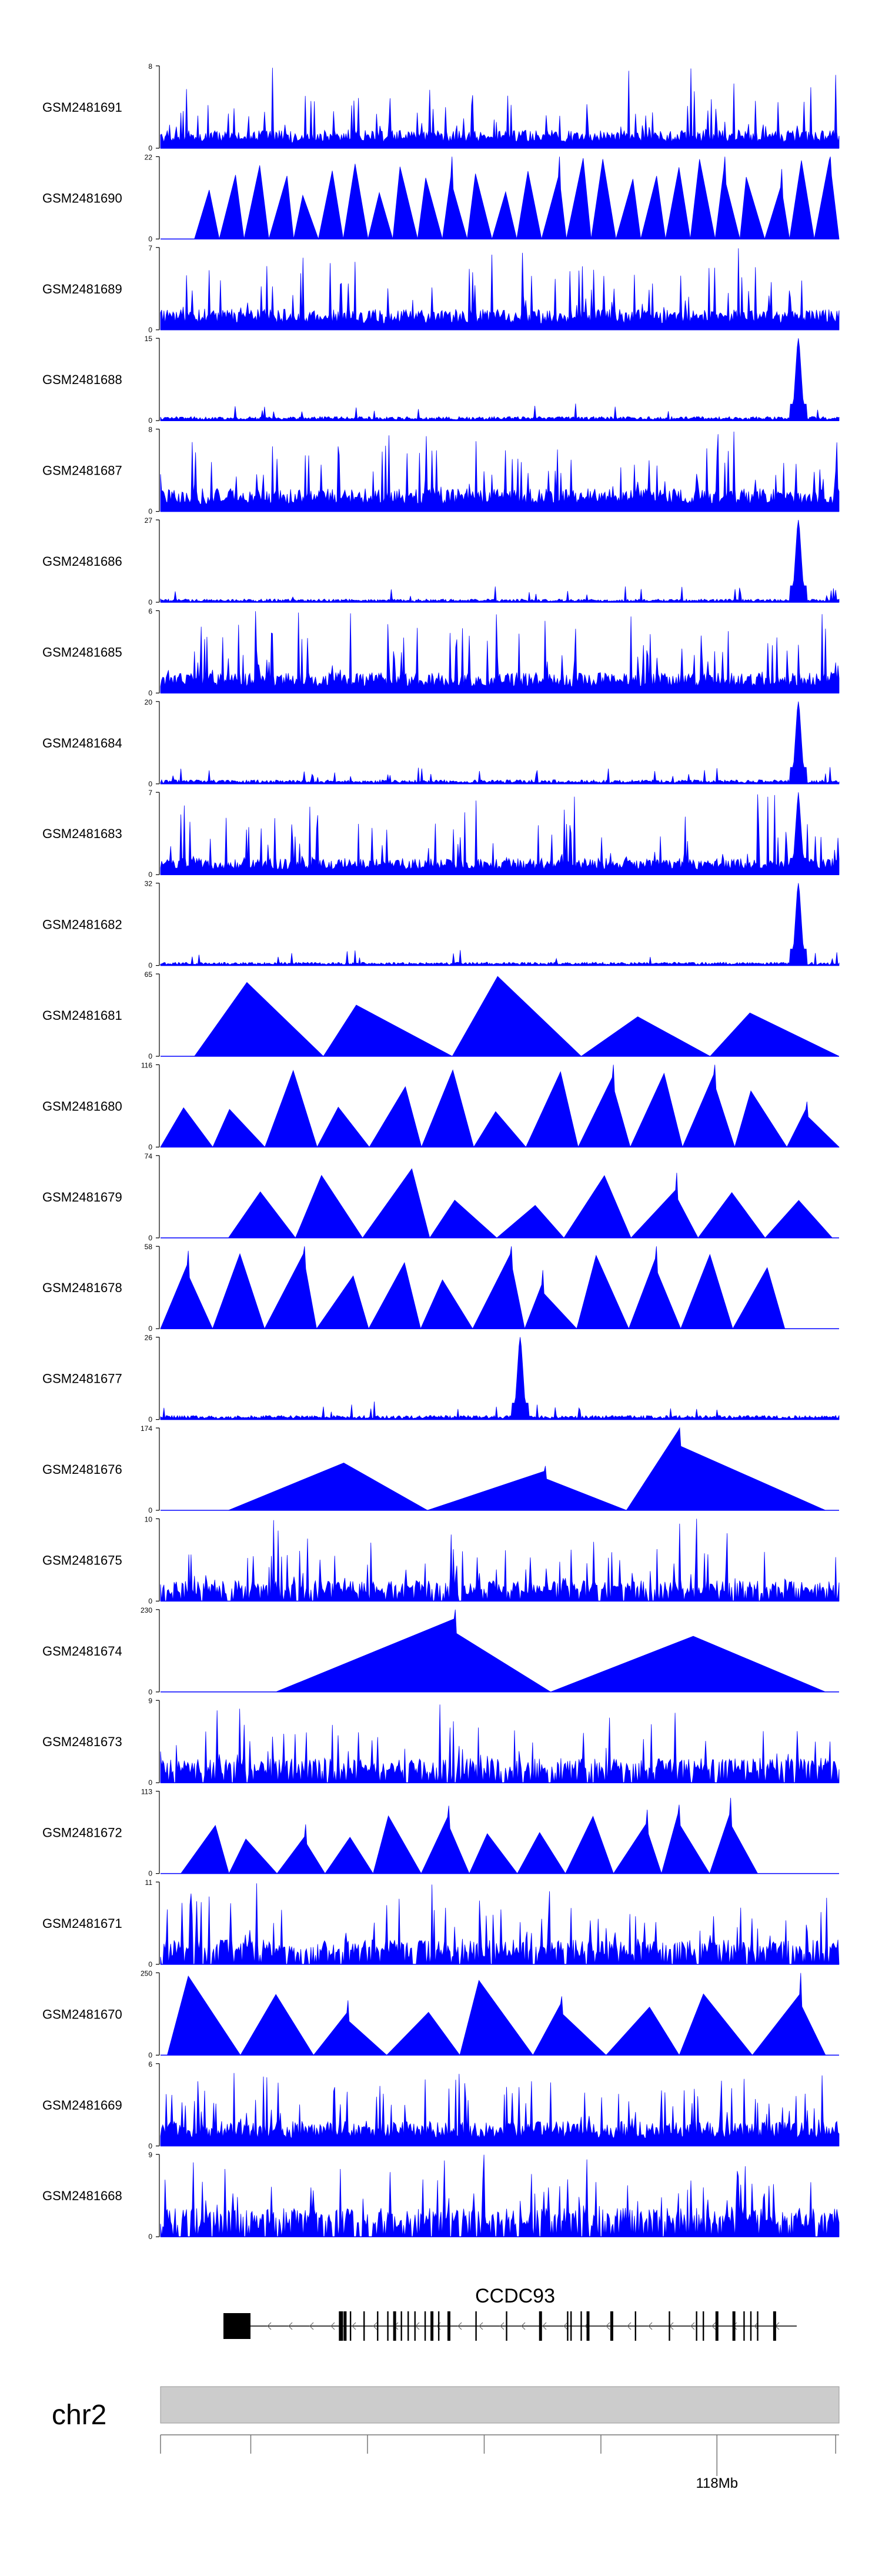  What do you see at coordinates (82, 1651) in the screenshot?
I see `track-label: GSM2481674` at bounding box center [82, 1651].